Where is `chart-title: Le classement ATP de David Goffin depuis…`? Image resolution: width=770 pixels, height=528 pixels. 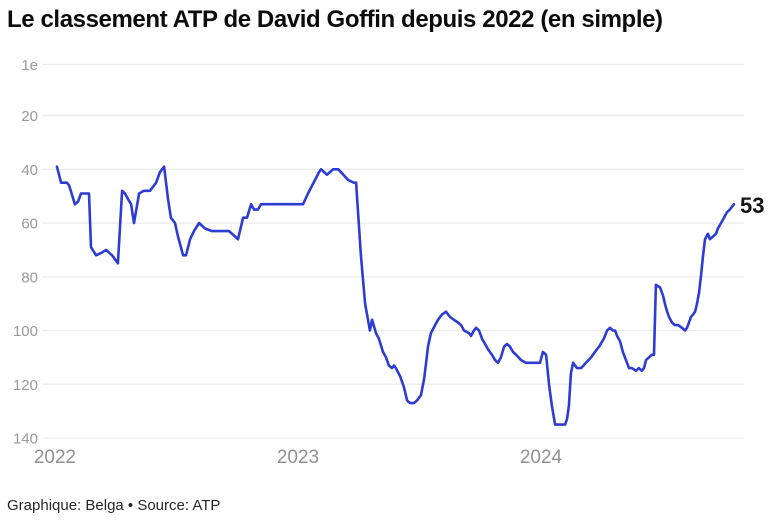
chart-title: Le classement ATP de David Goffin depuis… is located at coordinates (335, 19).